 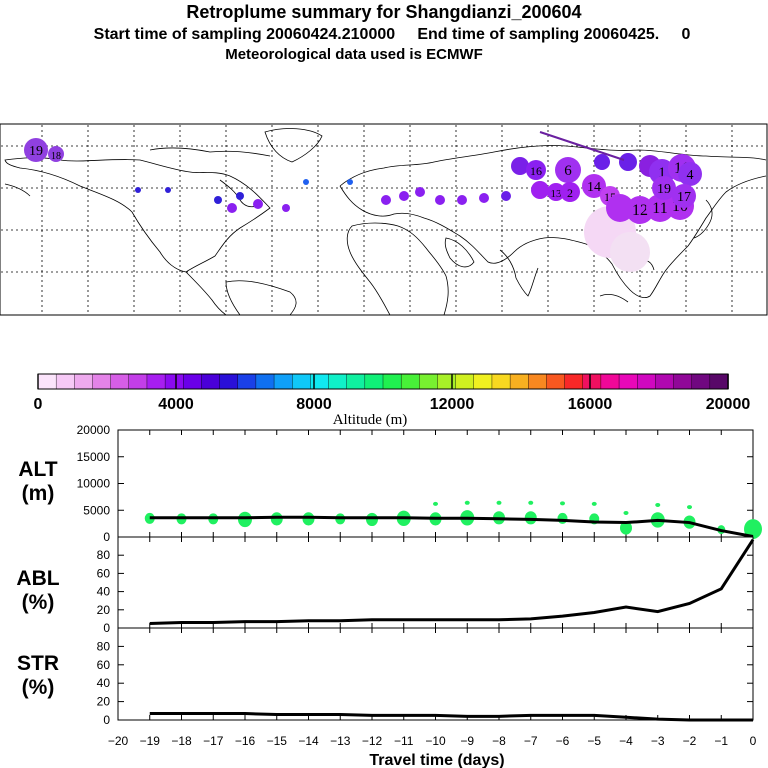 I want to click on alt-ytick-label: 15000, so click(x=94, y=457).